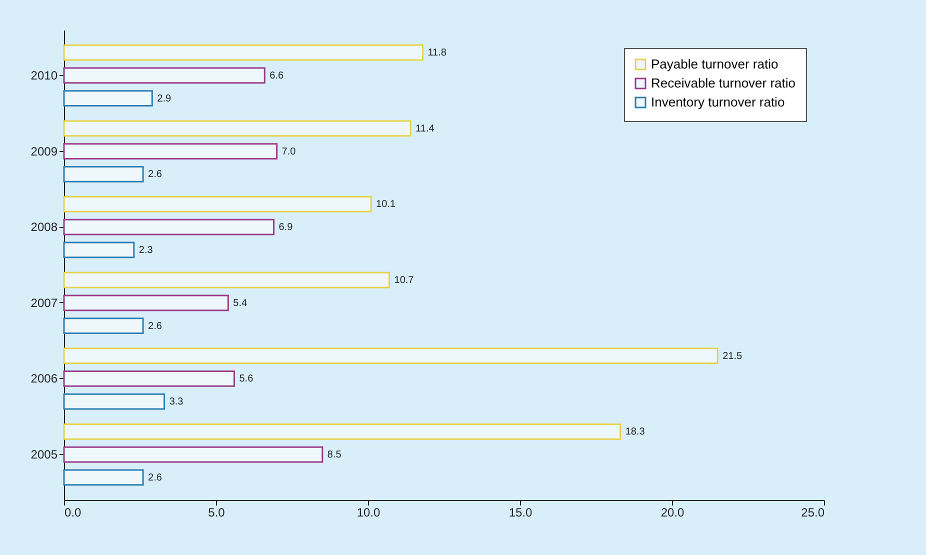 This screenshot has height=555, width=926. Describe the element at coordinates (240, 303) in the screenshot. I see `data-label: 5.4` at that location.